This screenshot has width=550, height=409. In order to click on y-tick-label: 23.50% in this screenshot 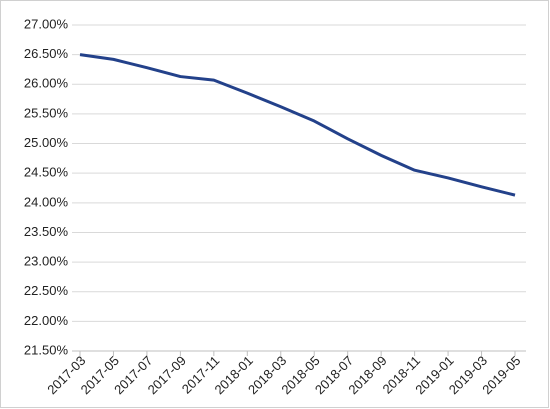, I will do `click(46, 231)`.